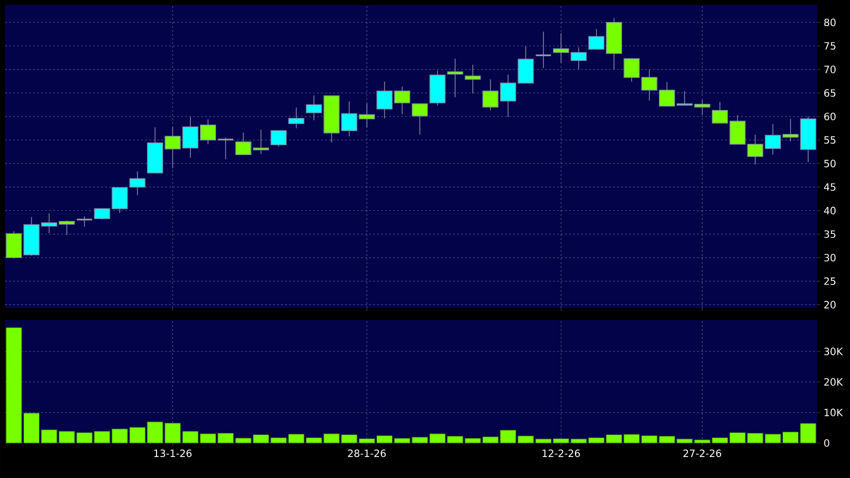 This screenshot has width=850, height=478. I want to click on y-tick-label: 35, so click(830, 234).